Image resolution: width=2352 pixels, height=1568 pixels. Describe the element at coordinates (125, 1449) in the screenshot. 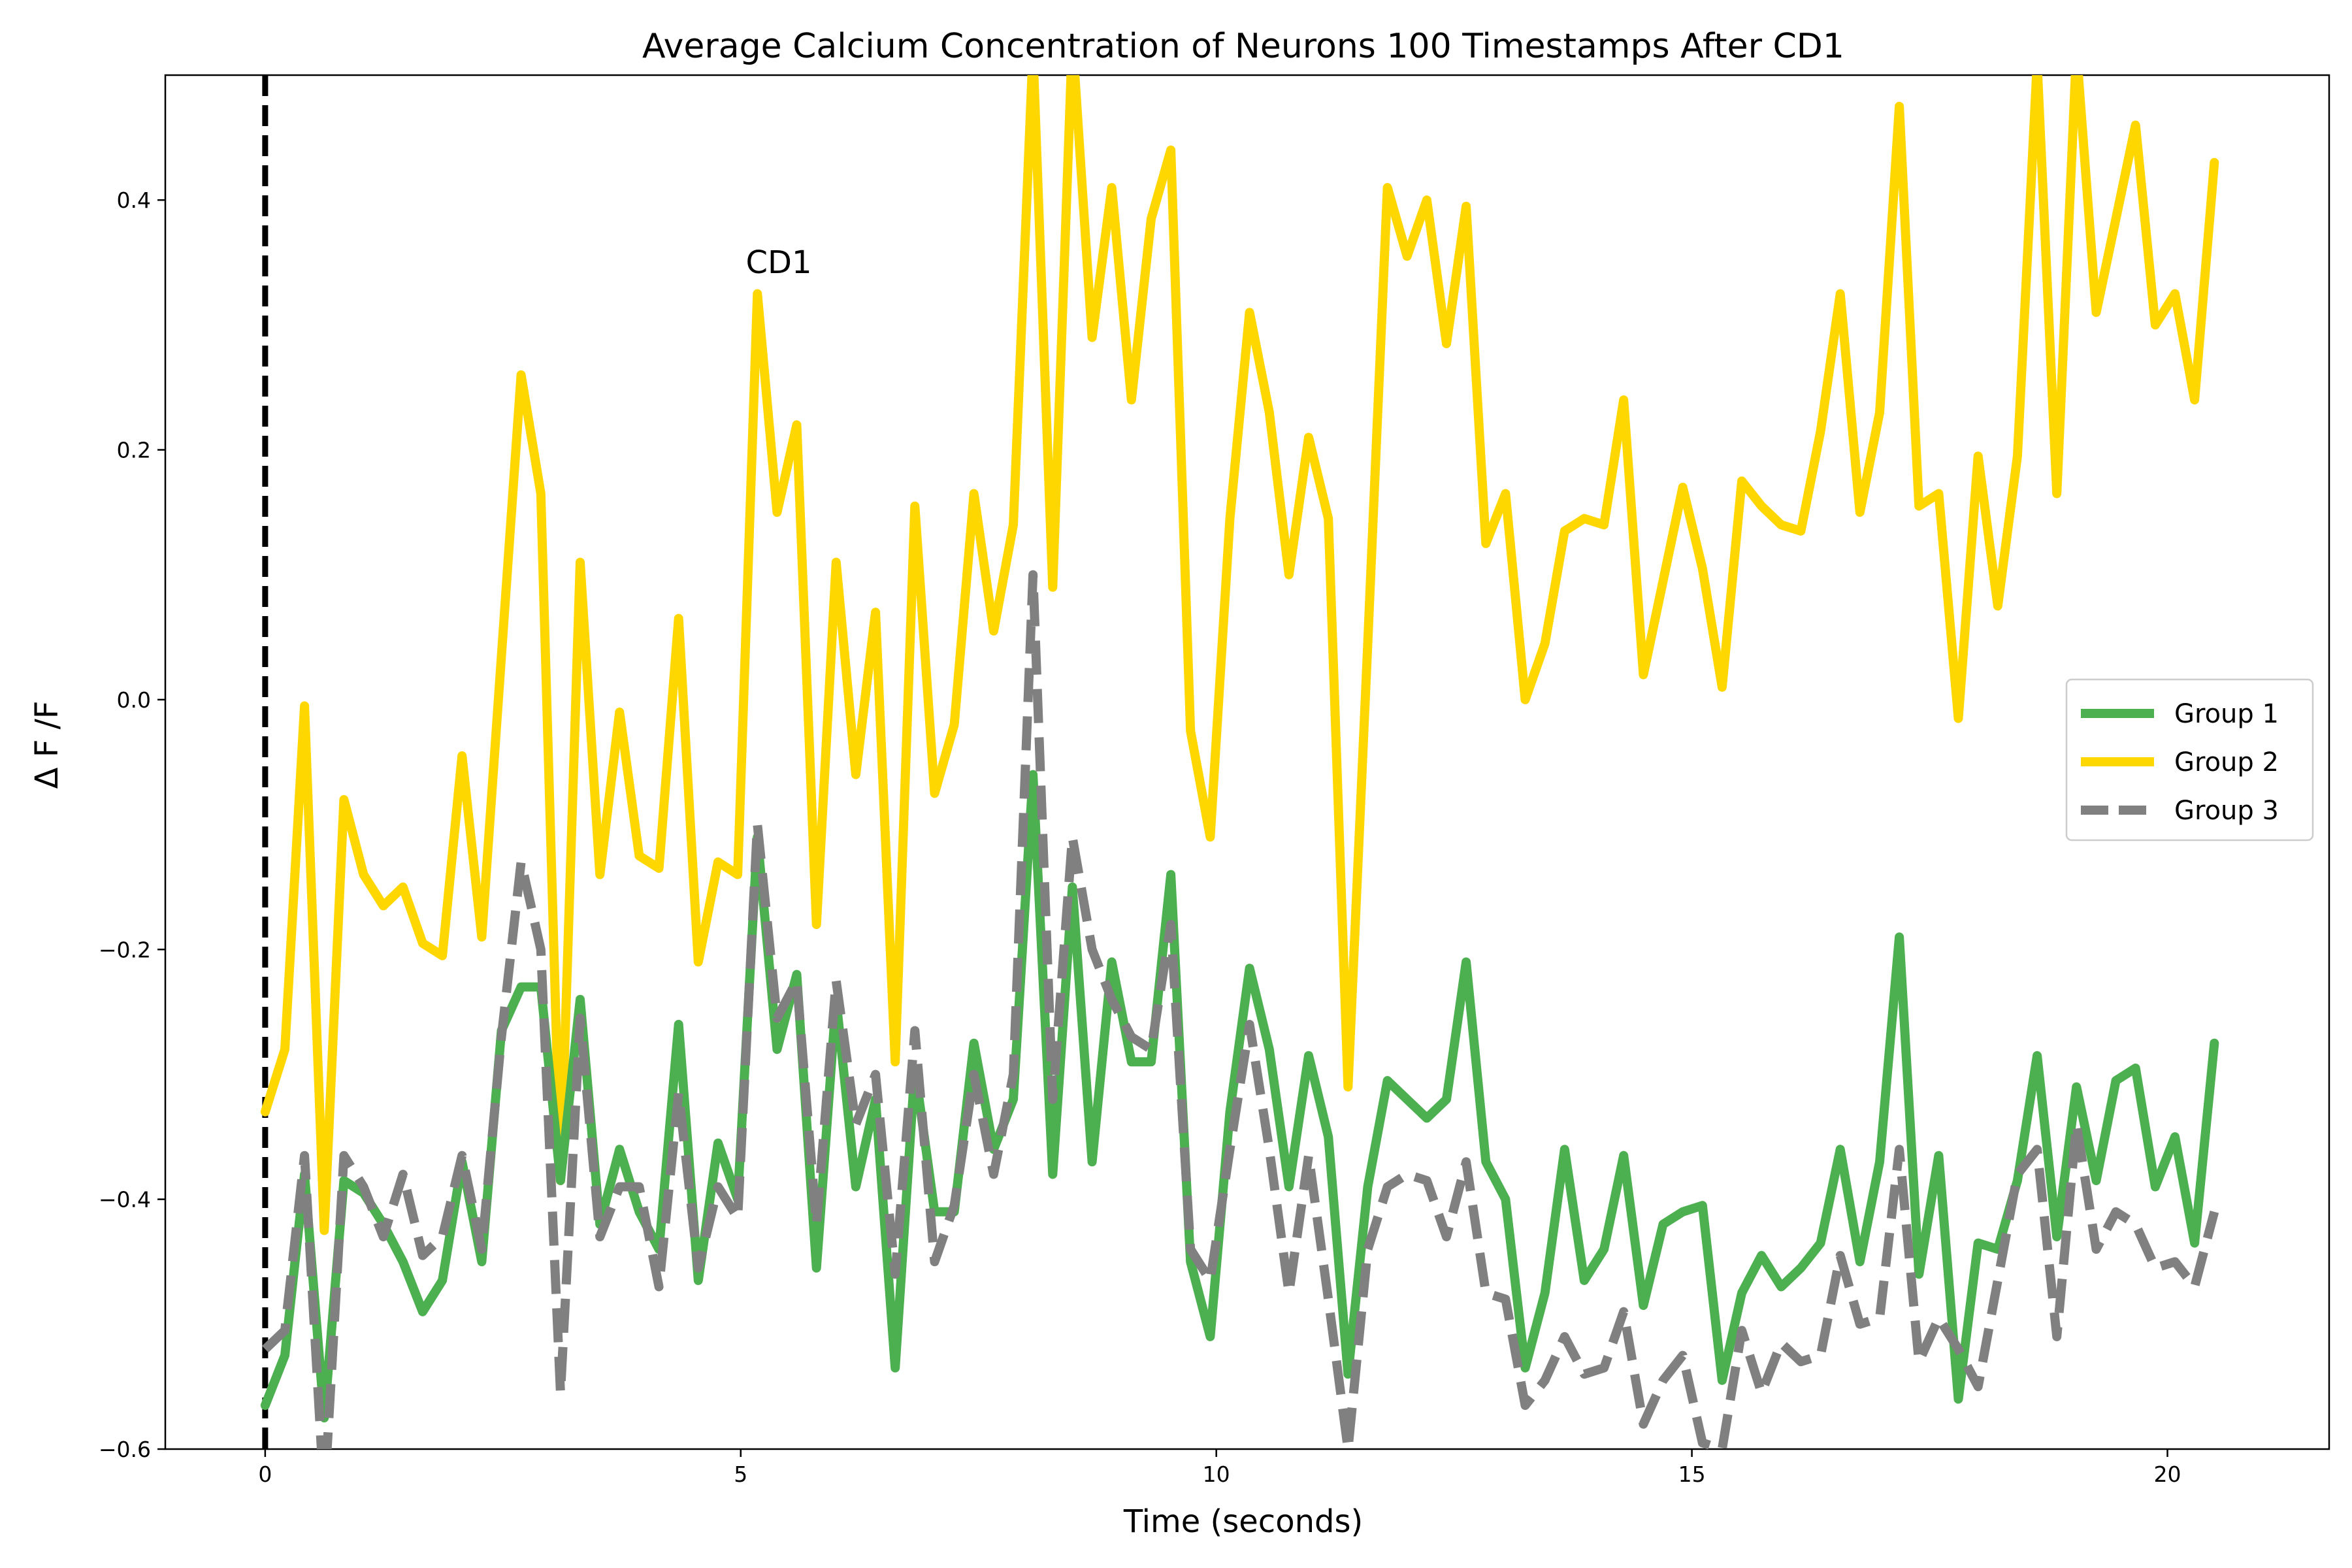

I see `y-tick-label: −0.6` at that location.